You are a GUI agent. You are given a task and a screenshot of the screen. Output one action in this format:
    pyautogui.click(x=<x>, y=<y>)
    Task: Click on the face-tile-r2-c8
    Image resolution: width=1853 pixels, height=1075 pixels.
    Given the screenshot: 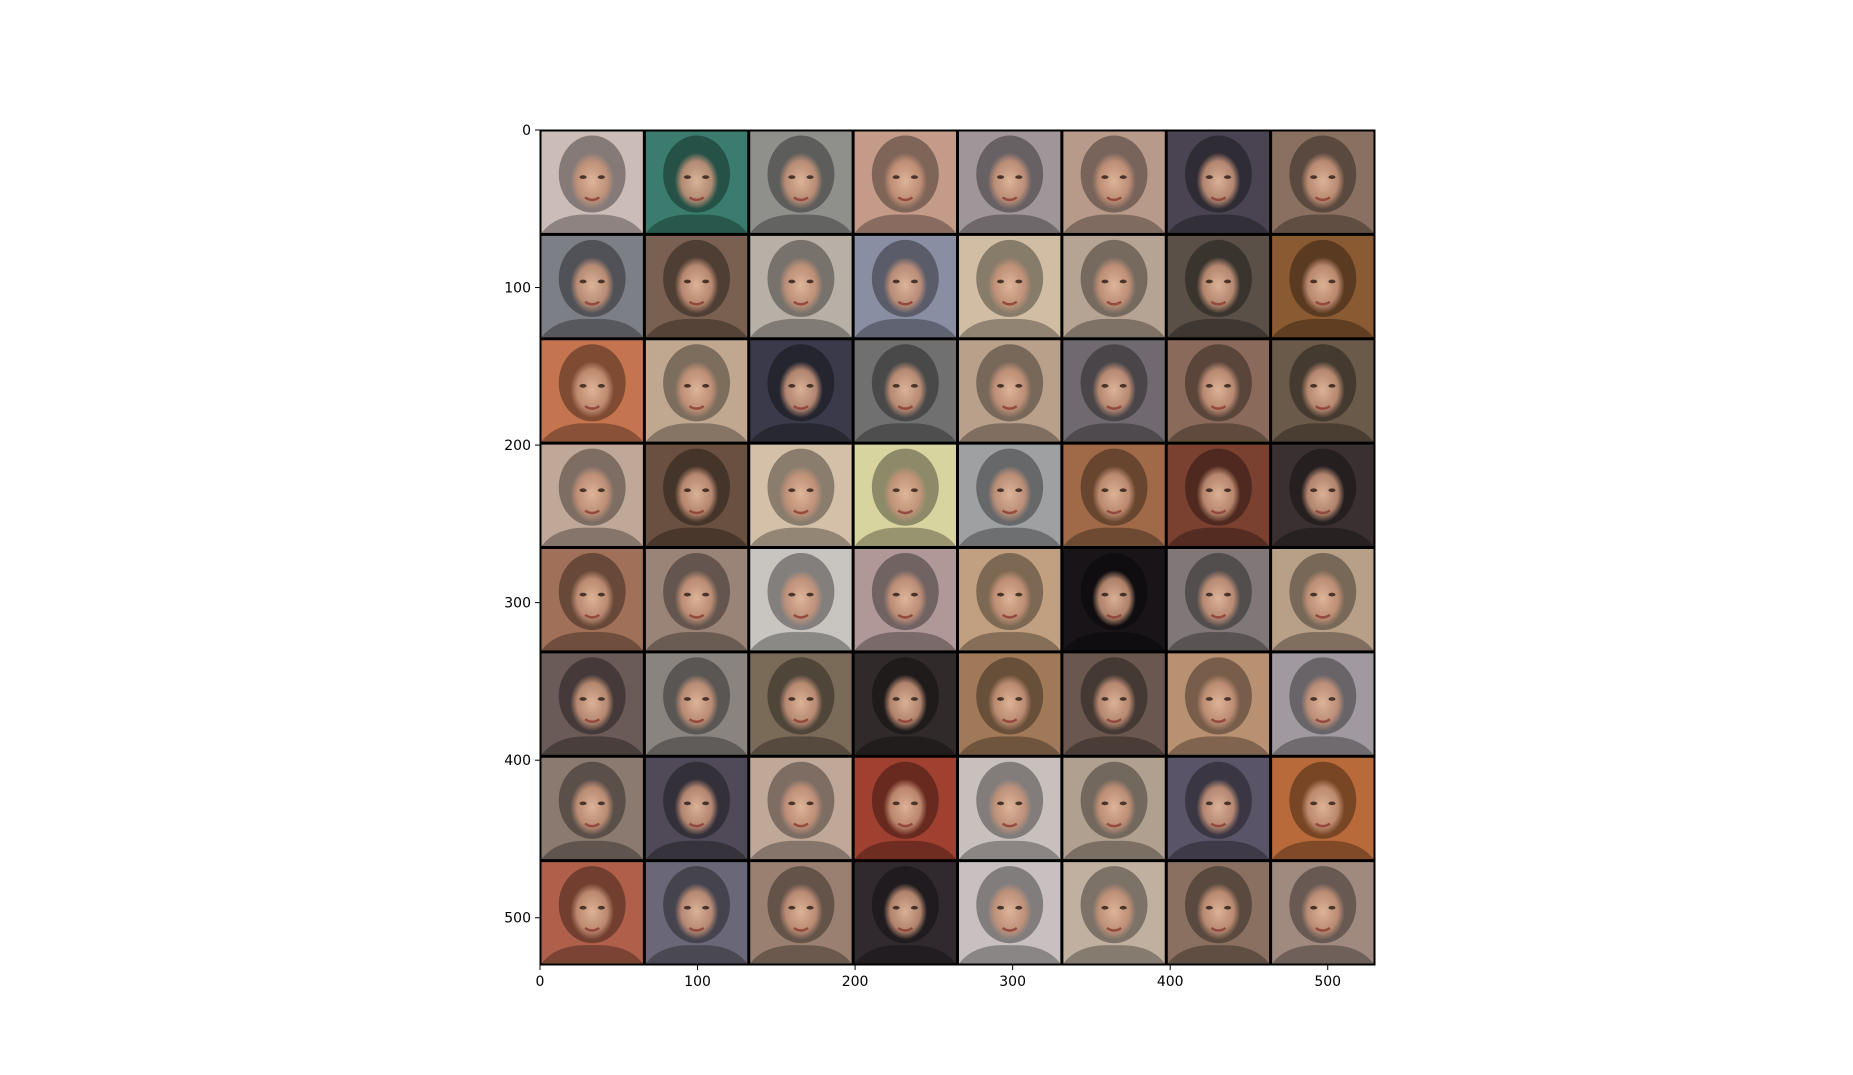 What is the action you would take?
    pyautogui.click(x=1323, y=286)
    